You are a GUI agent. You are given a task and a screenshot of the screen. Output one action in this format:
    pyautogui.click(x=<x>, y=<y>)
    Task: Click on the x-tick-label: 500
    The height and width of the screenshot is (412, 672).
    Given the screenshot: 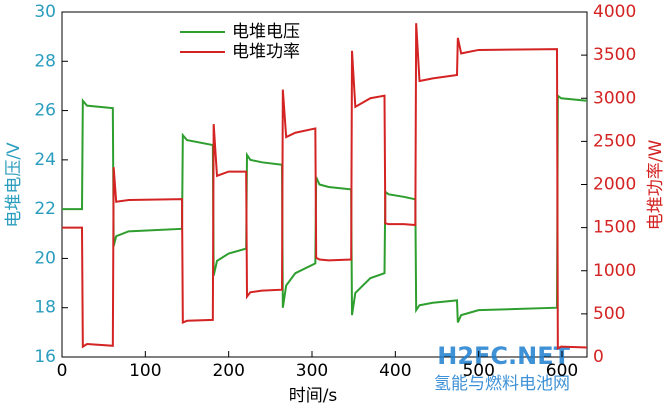 What is the action you would take?
    pyautogui.click(x=478, y=371)
    